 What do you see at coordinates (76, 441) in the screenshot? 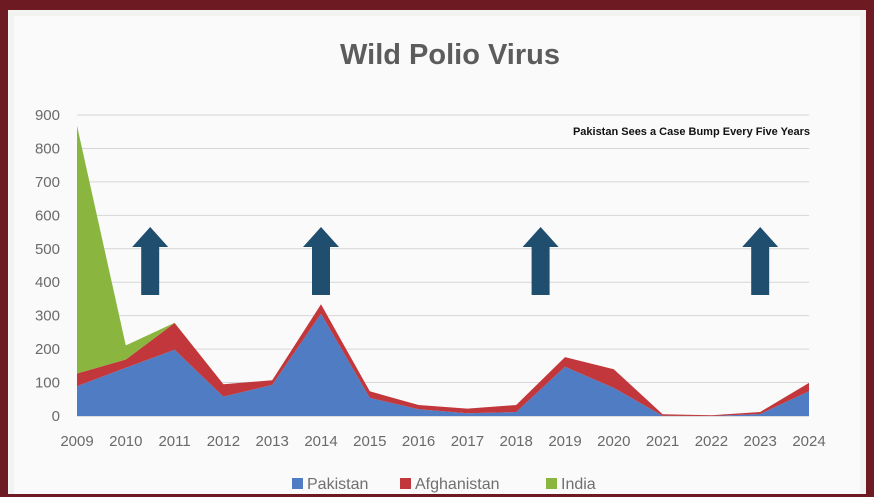
I see `x-tick-label: 2009` at bounding box center [76, 441].